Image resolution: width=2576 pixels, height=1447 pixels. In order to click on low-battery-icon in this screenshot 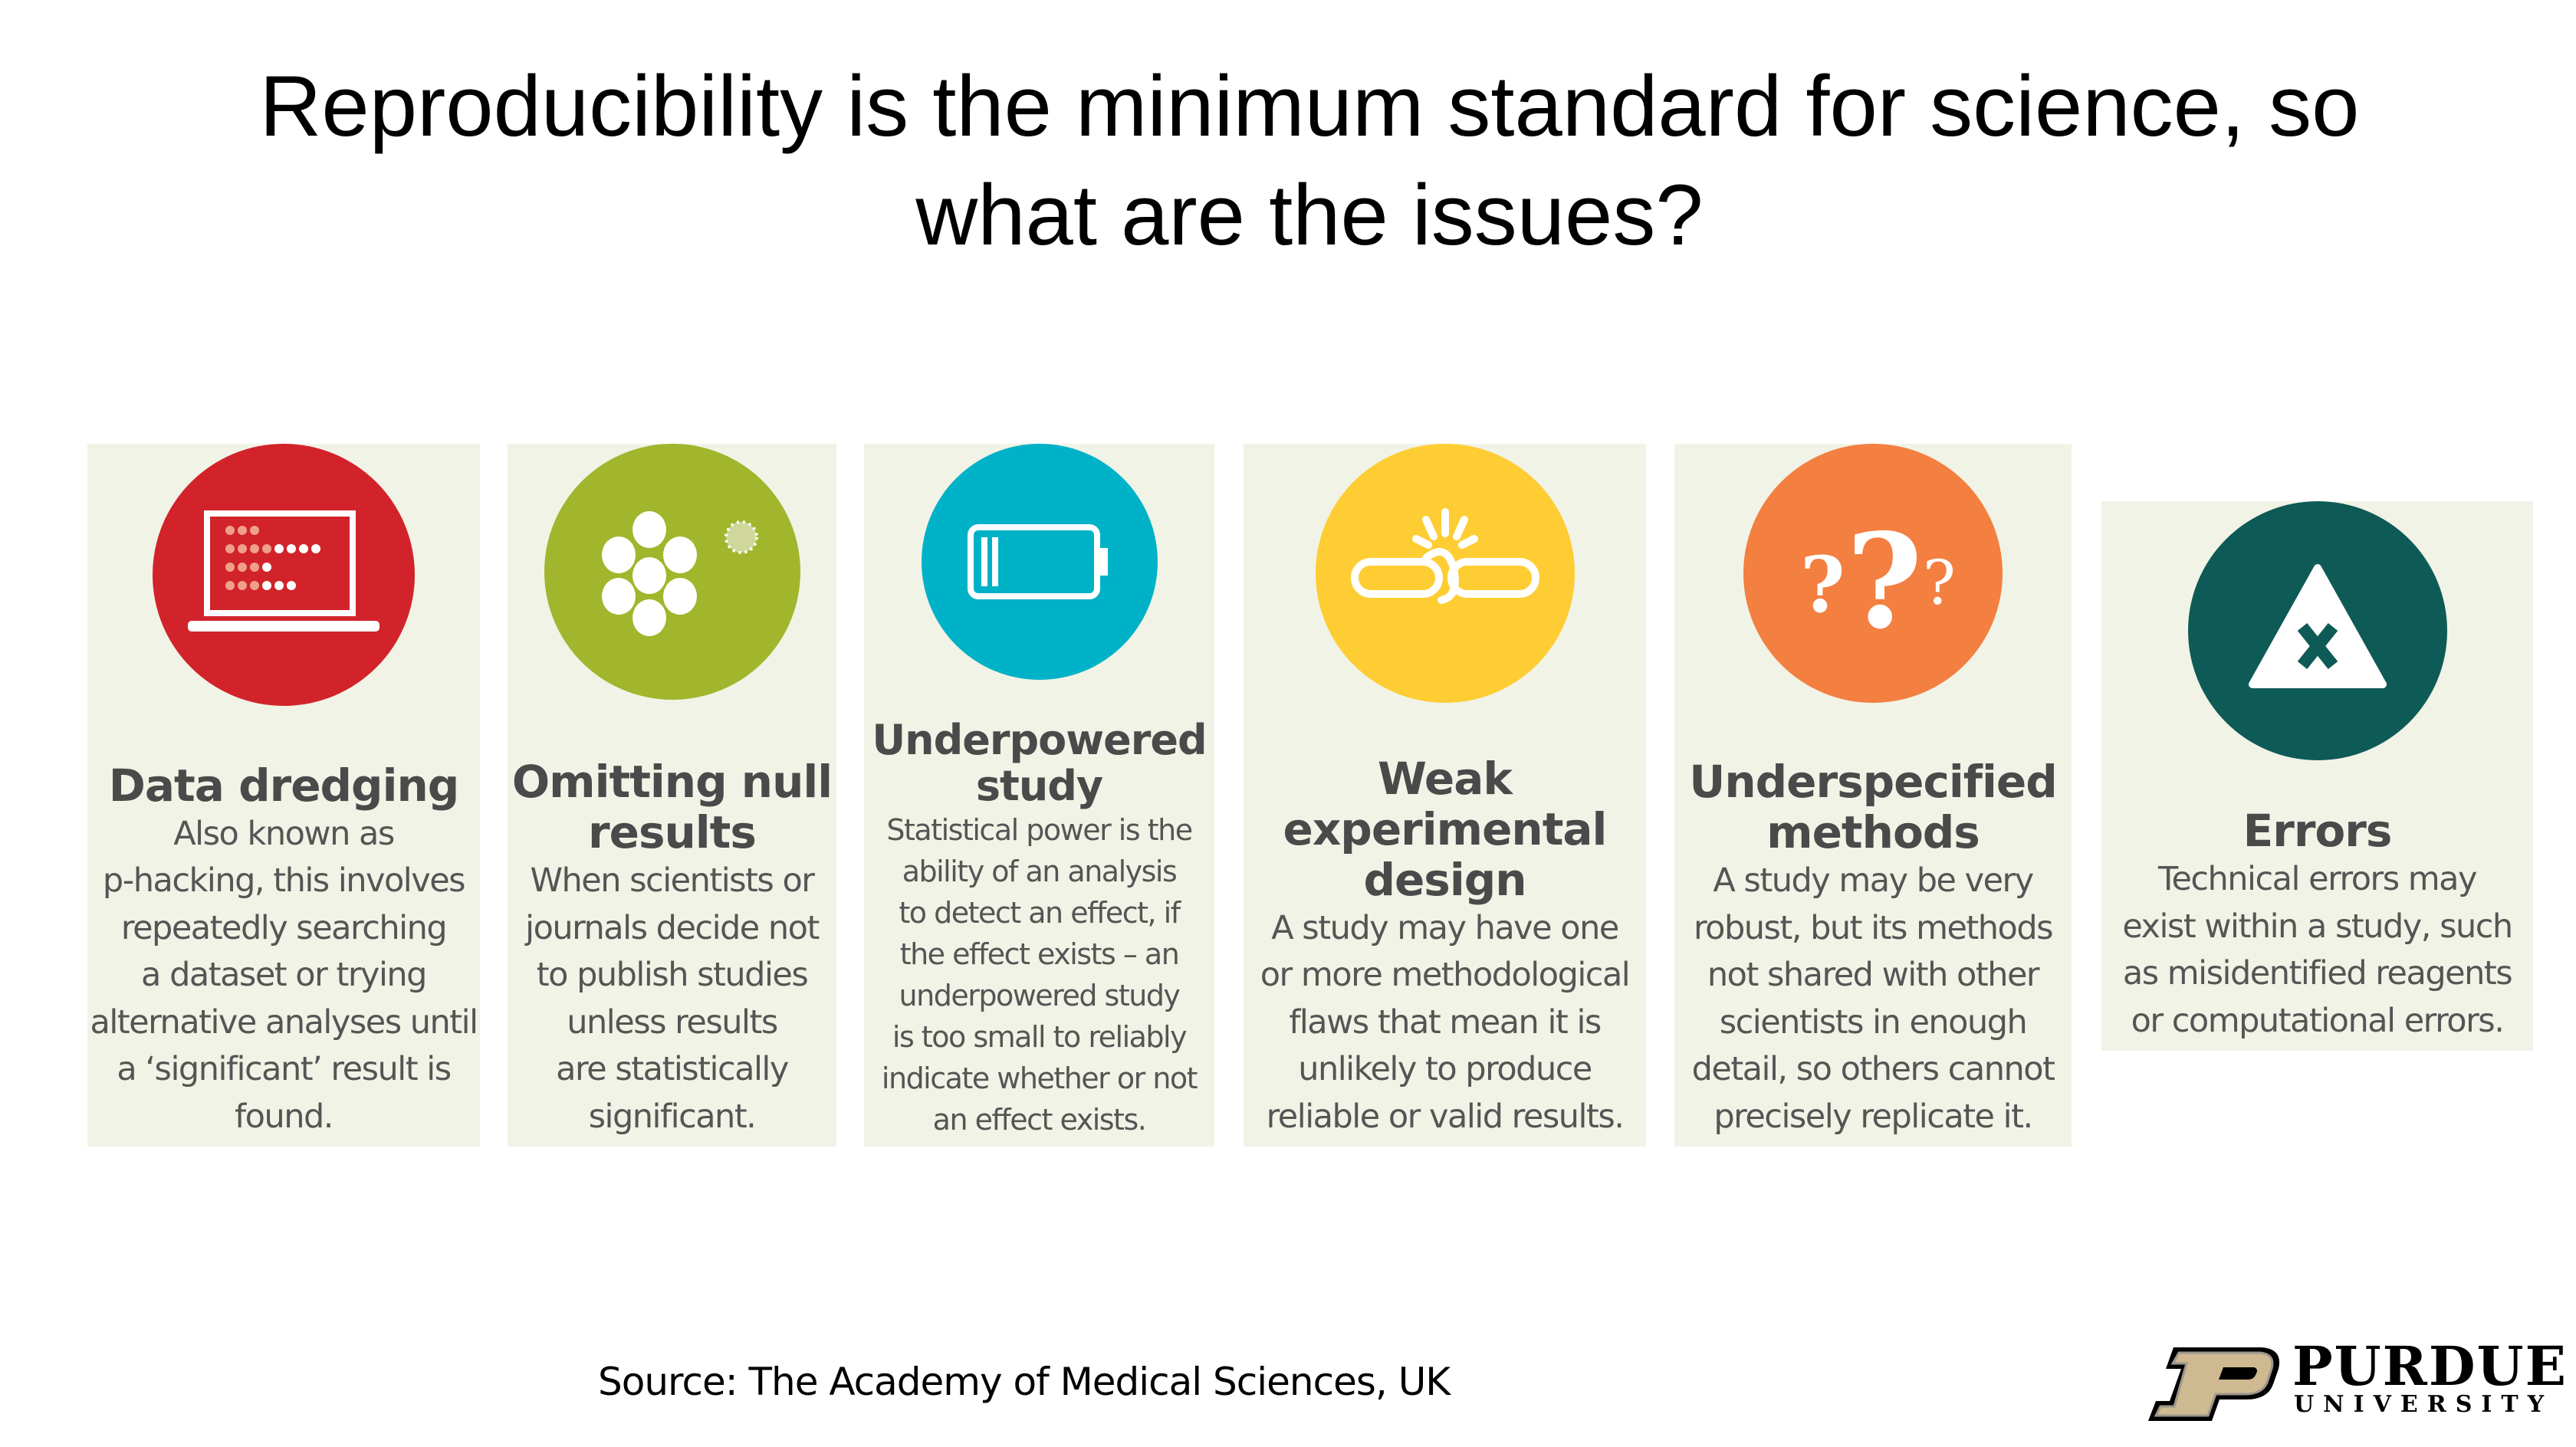, I will do `click(1039, 562)`.